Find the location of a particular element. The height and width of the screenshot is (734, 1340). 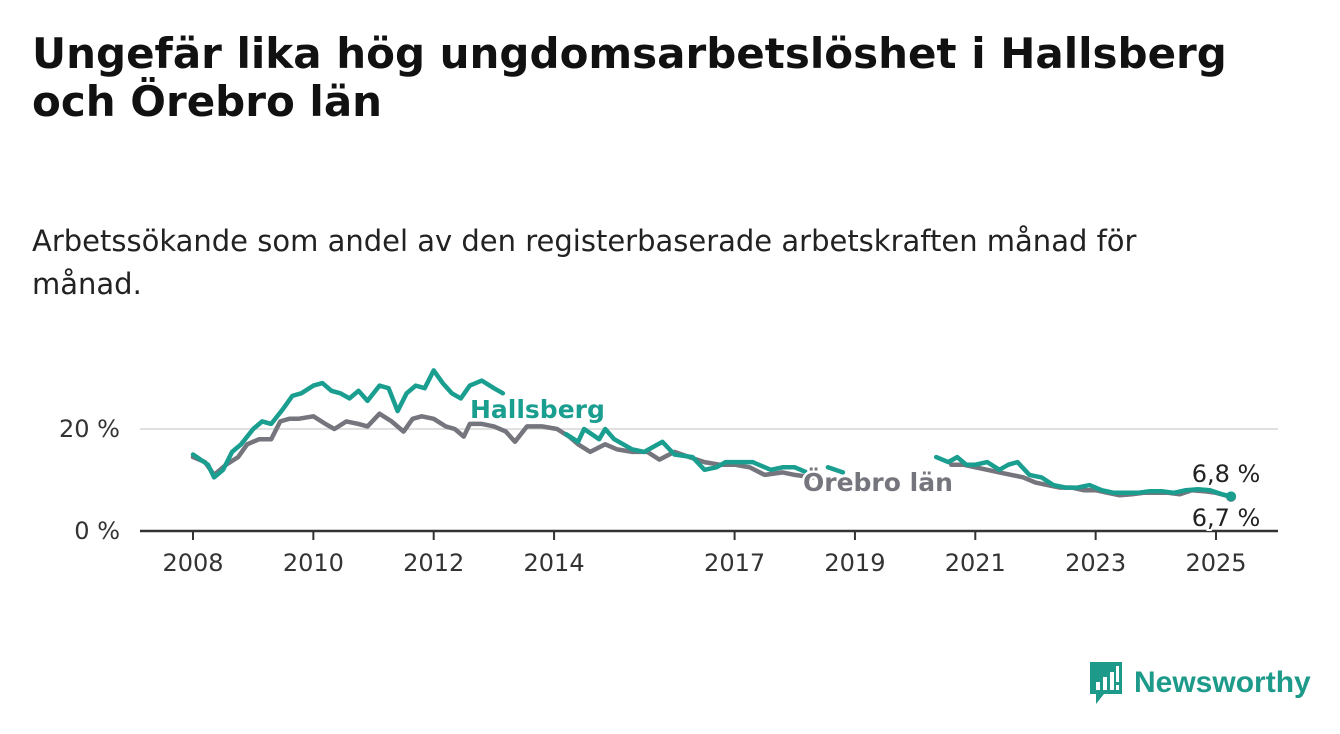

x-tick-label: 2010 is located at coordinates (313, 563).